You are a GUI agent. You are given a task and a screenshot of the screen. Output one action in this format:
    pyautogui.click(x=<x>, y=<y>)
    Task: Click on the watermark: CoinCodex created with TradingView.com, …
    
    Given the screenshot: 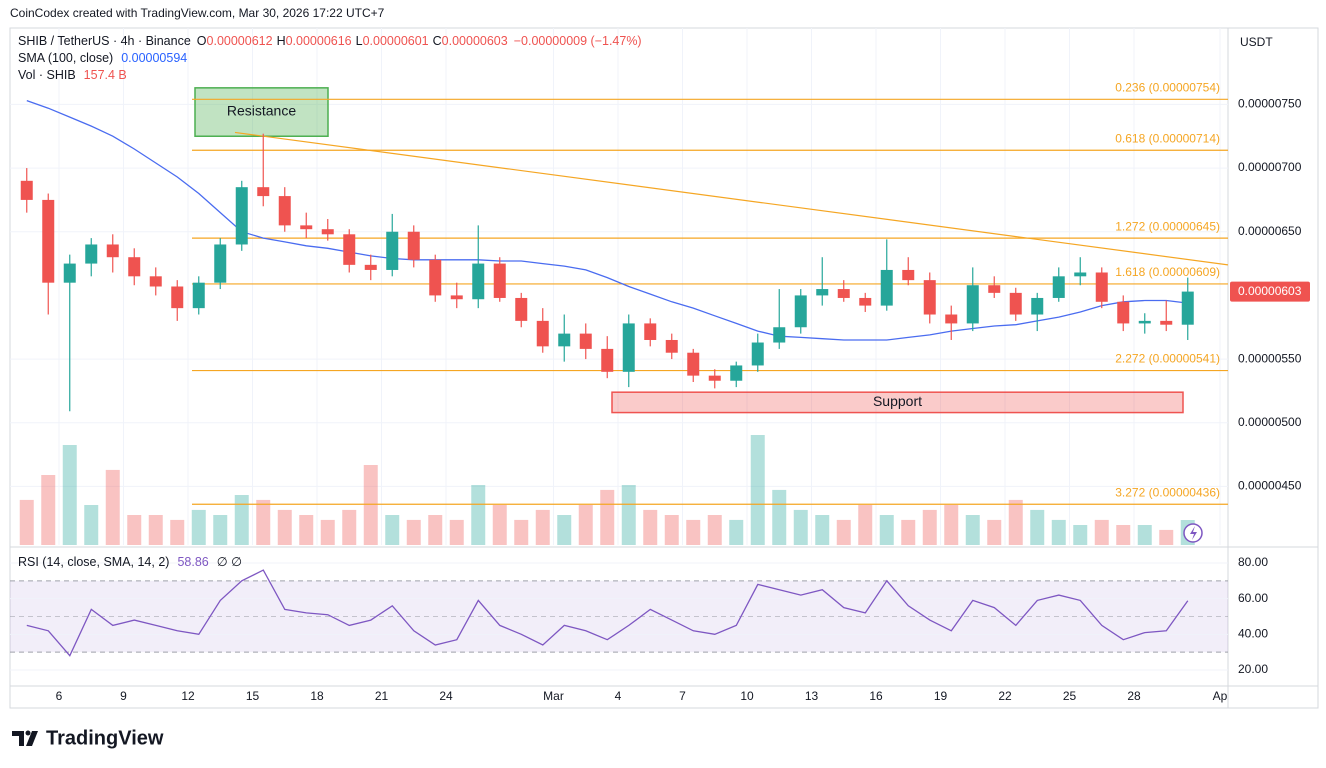 What is the action you would take?
    pyautogui.click(x=197, y=13)
    